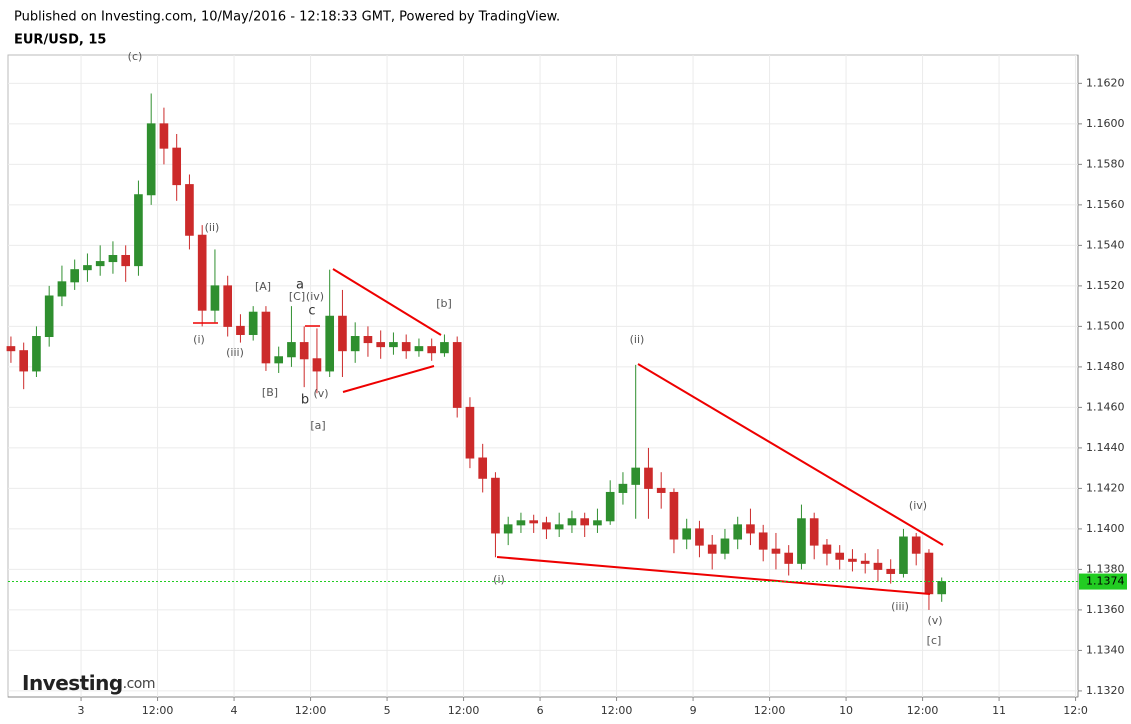 This screenshot has width=1131, height=724. What do you see at coordinates (934, 620) in the screenshot?
I see `wave-label: (v)` at bounding box center [934, 620].